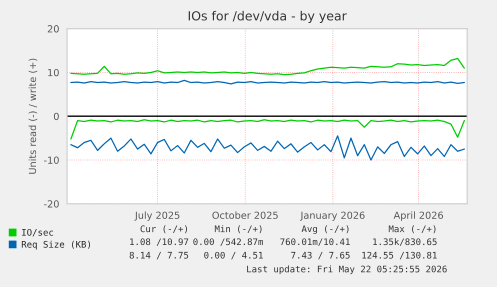 Image resolution: width=497 pixels, height=287 pixels. Describe the element at coordinates (238, 229) in the screenshot. I see `text: Min (-/+)` at that location.